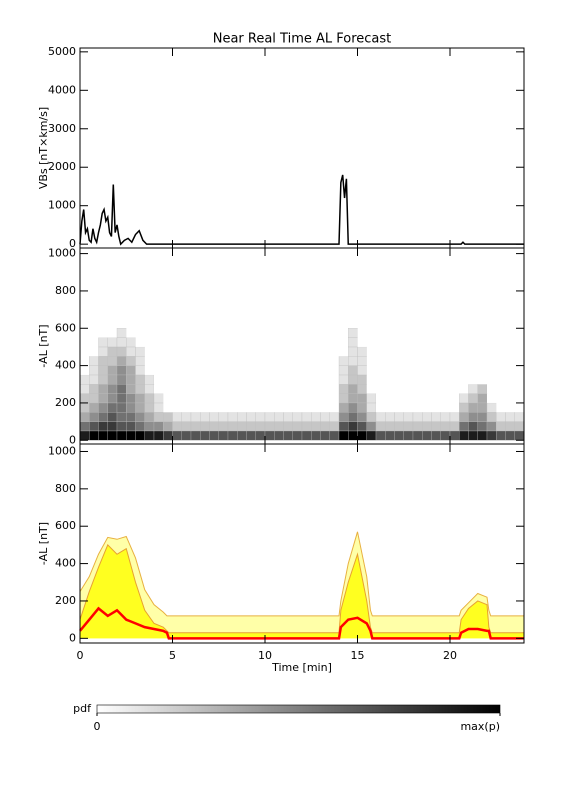 The height and width of the screenshot is (792, 576). Describe the element at coordinates (62, 51) in the screenshot. I see `y-tick-label: 5000` at that location.